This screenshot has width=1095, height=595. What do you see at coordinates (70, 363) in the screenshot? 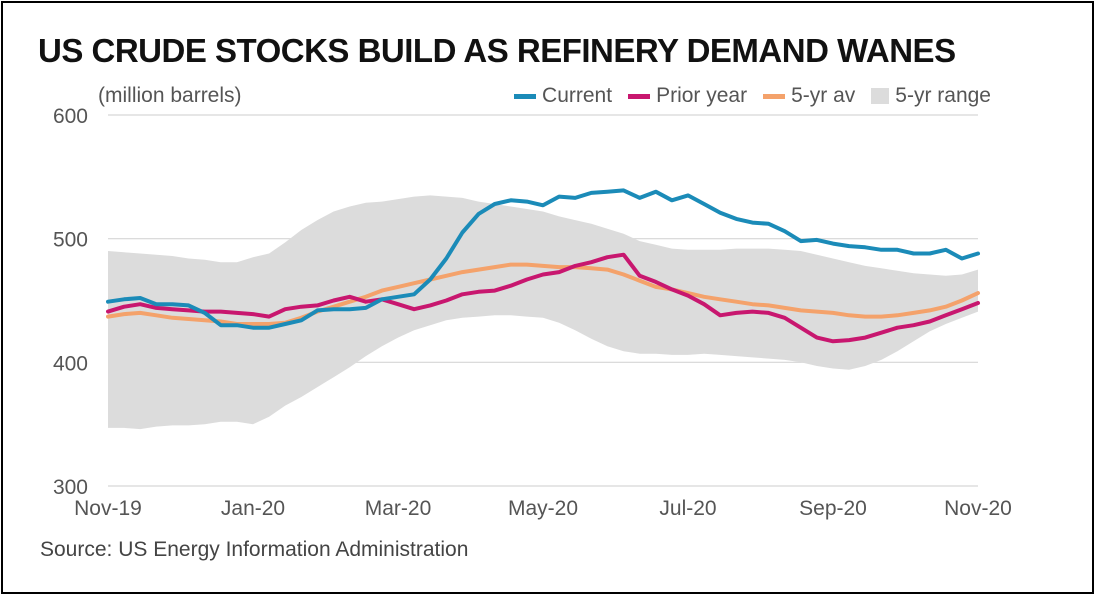
I see `y-tick-label-400: 400` at bounding box center [70, 363].